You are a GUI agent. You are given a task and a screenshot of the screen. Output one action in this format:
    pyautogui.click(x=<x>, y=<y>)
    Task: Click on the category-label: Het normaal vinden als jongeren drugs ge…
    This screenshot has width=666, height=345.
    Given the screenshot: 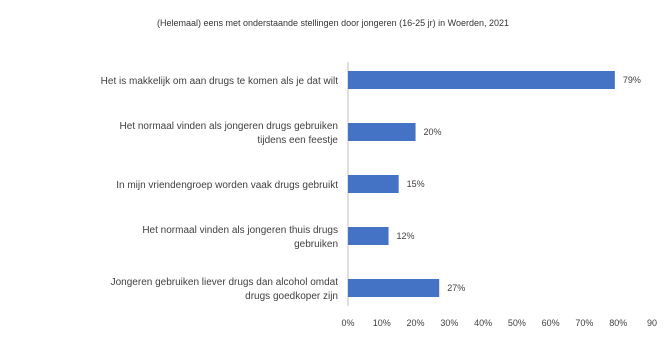 What is the action you would take?
    pyautogui.click(x=229, y=126)
    